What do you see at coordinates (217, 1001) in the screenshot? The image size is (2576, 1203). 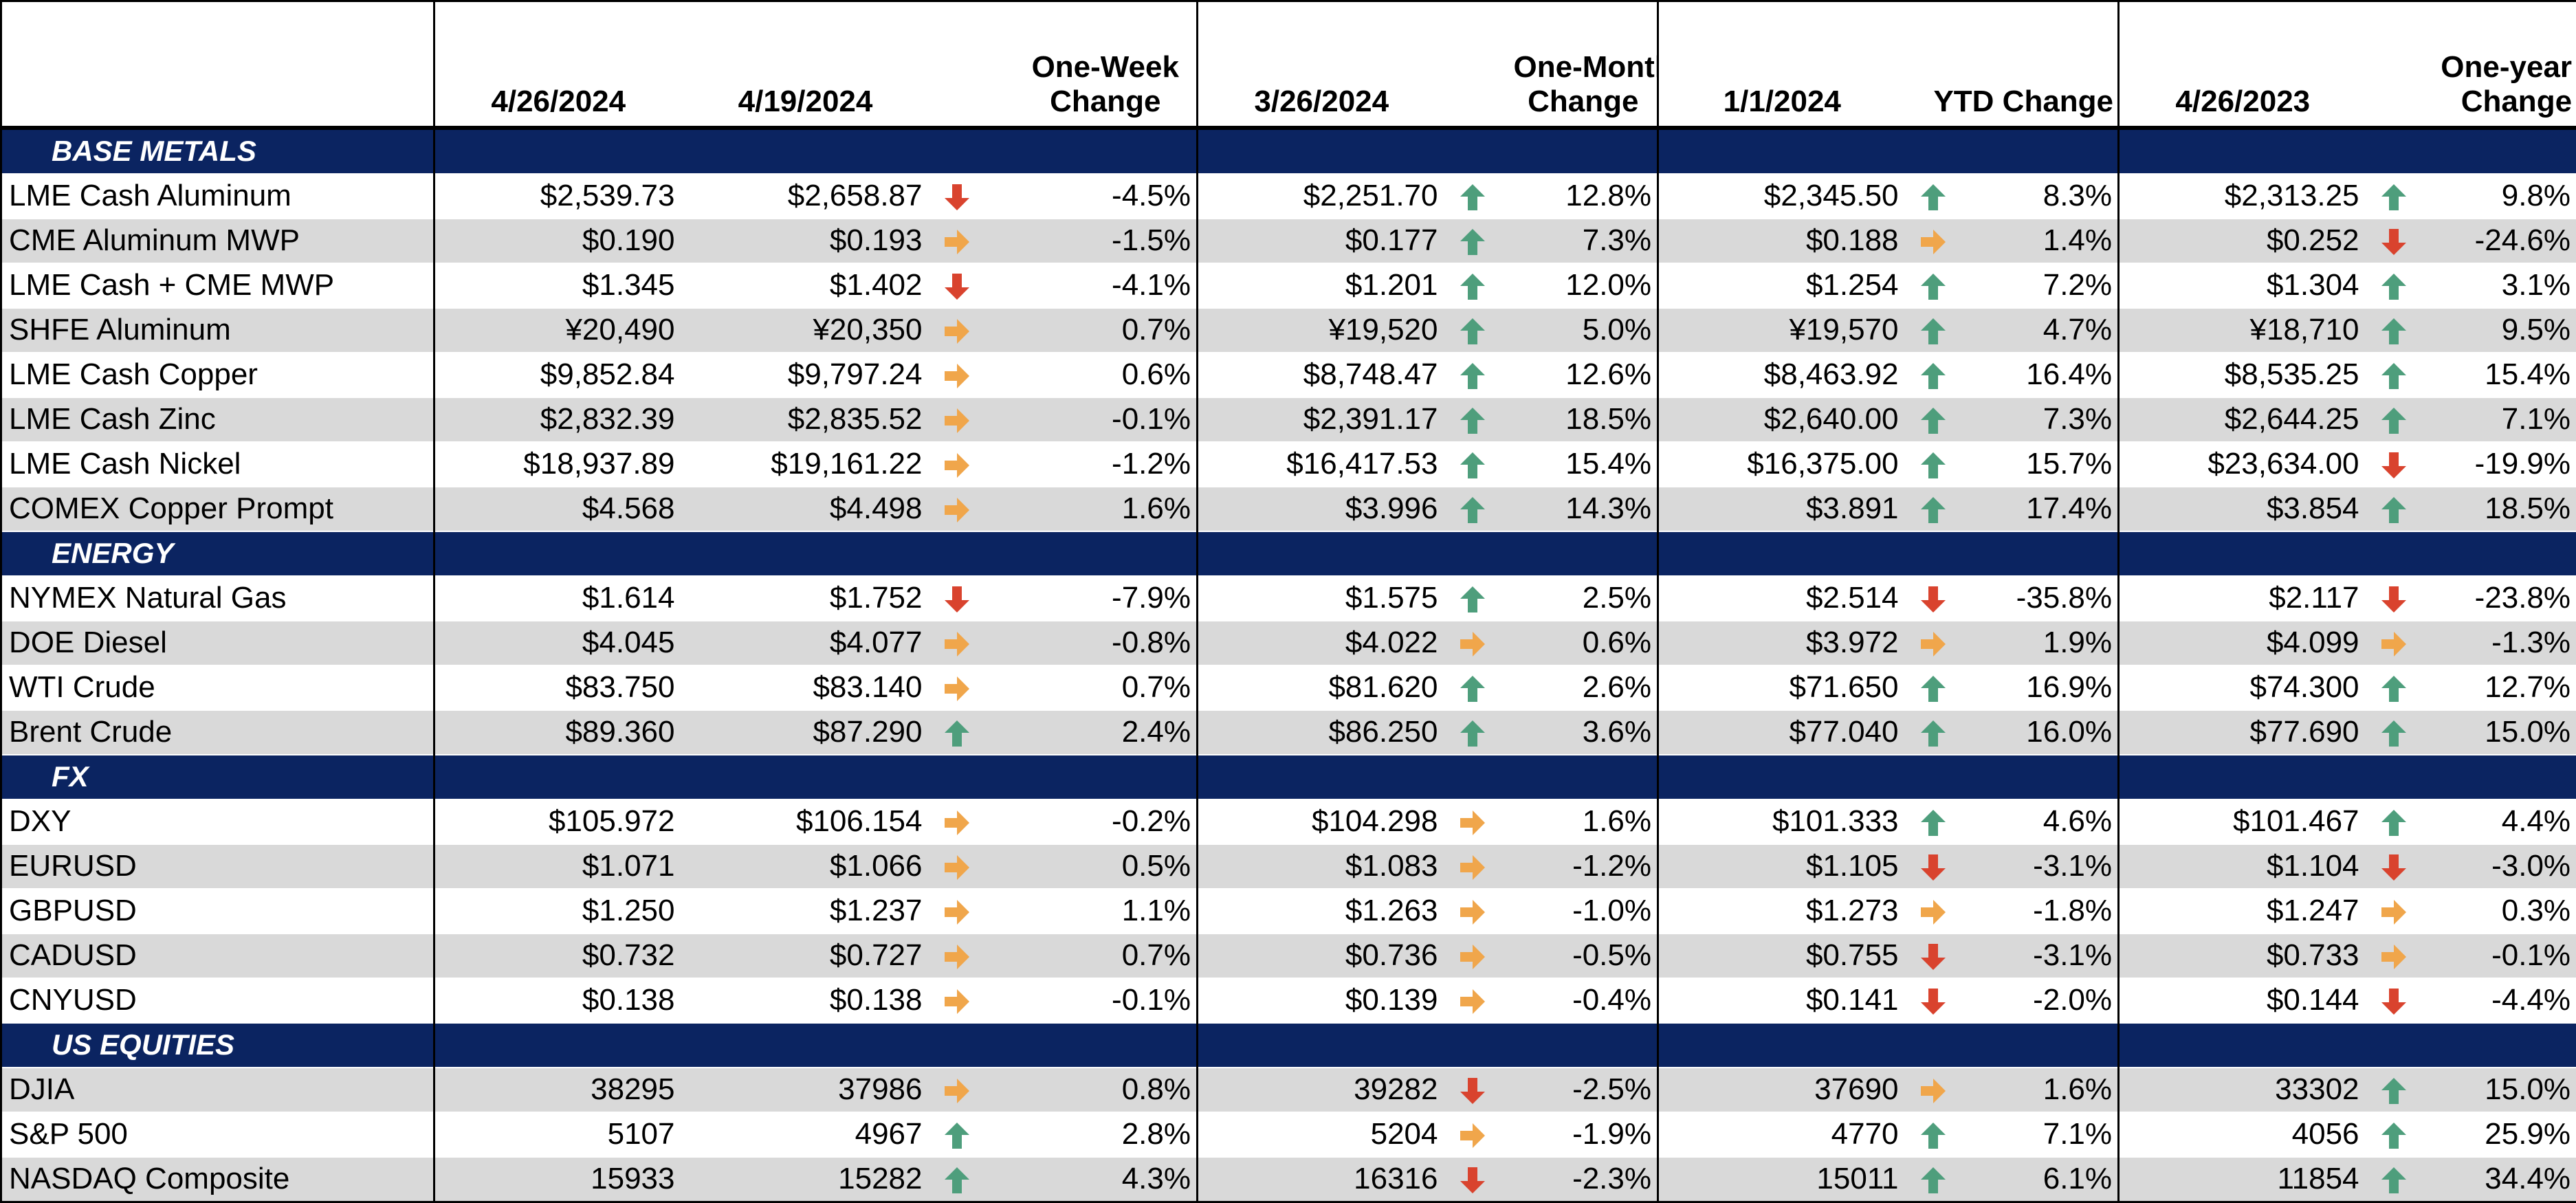 I see `row-label: CNYUSD` at bounding box center [217, 1001].